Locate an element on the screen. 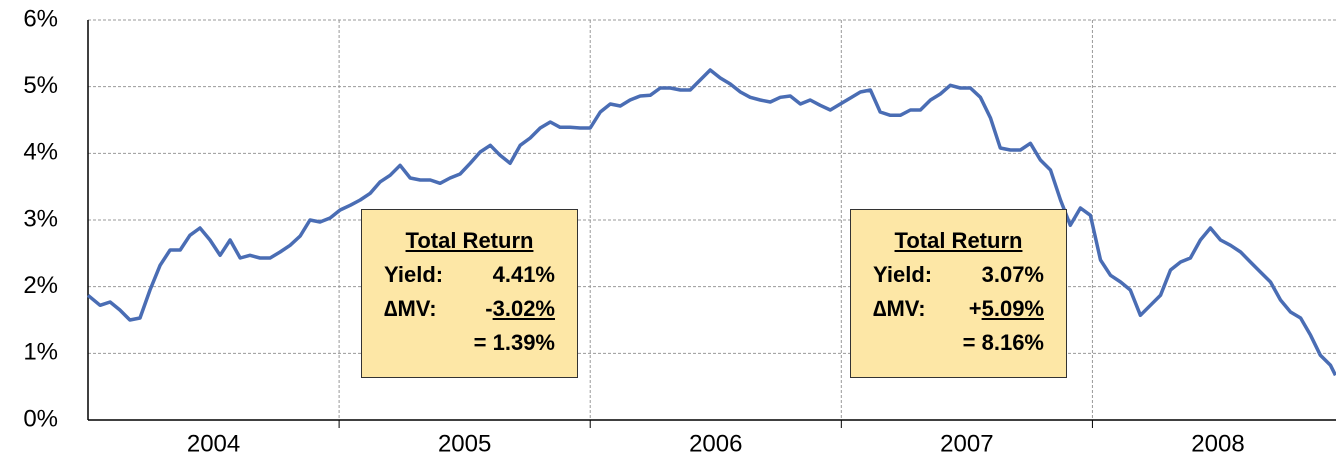  annotation-value: 3.07% is located at coordinates (1012, 274).